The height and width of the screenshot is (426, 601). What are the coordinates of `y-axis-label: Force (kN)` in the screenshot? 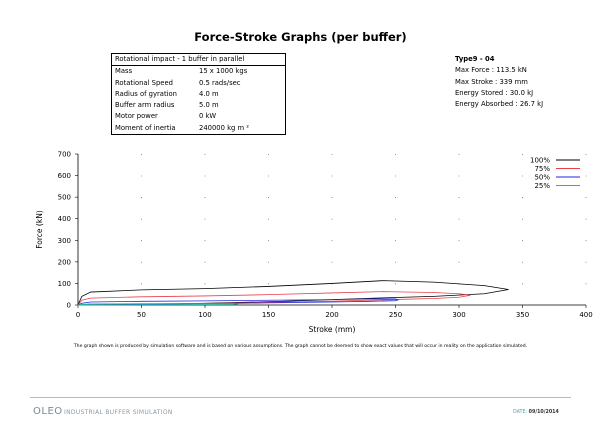 It's located at (39, 229).